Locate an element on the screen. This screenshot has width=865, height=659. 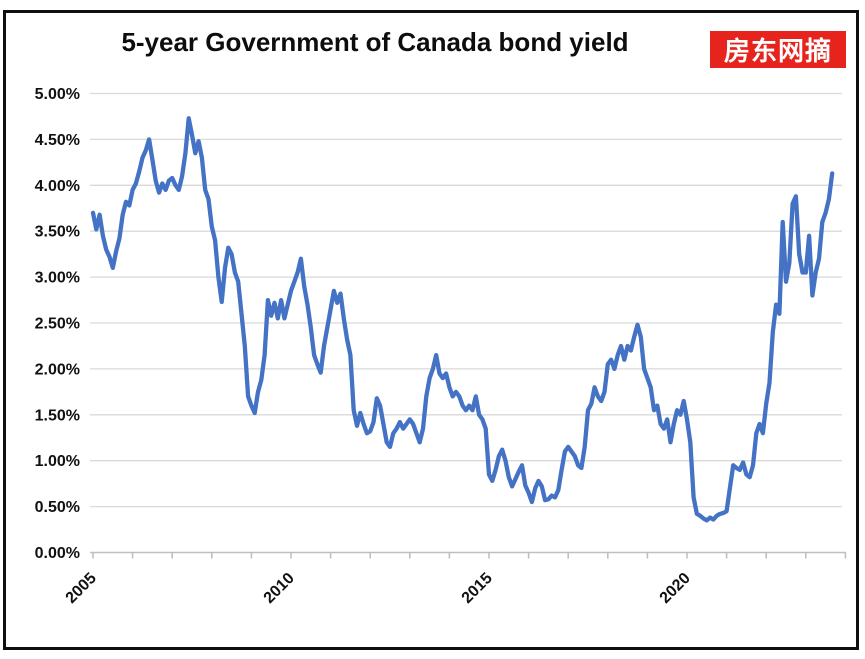
watermark-badge-label: 房东网摘 is located at coordinates (777, 51).